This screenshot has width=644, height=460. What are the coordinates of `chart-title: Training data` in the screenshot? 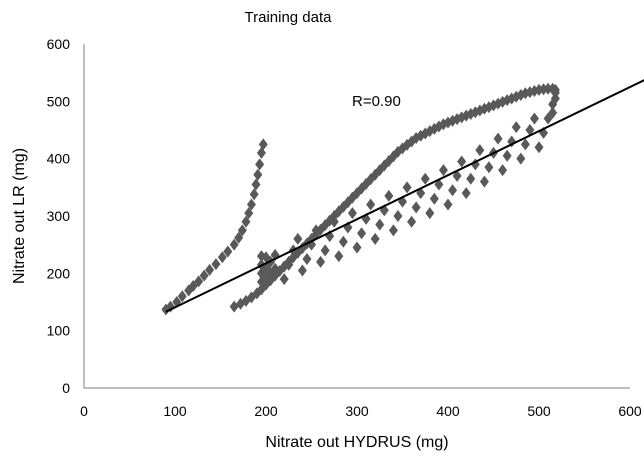 It's located at (289, 17).